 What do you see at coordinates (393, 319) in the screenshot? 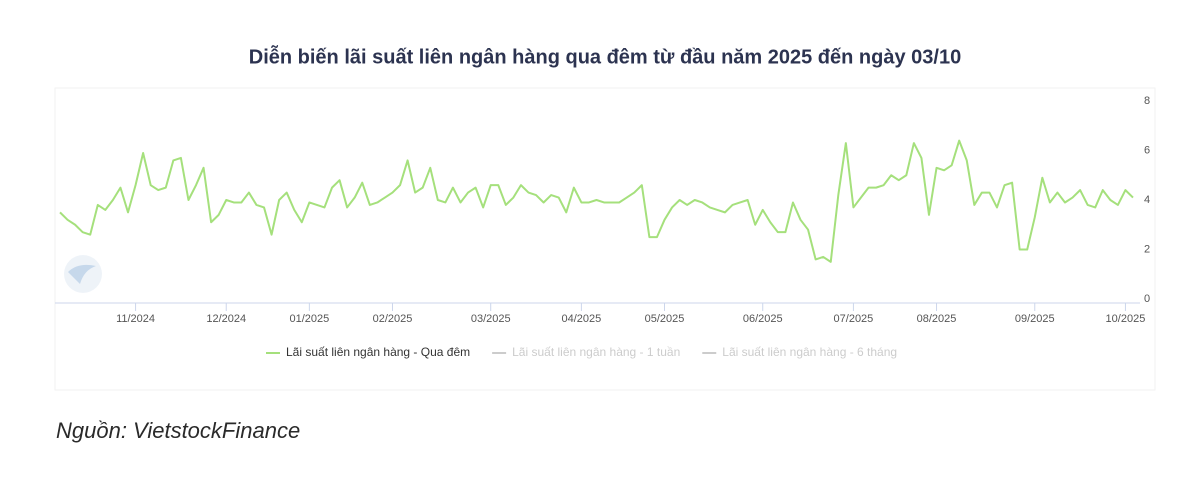
I see `x-tick-label: 02/2025` at bounding box center [393, 319].